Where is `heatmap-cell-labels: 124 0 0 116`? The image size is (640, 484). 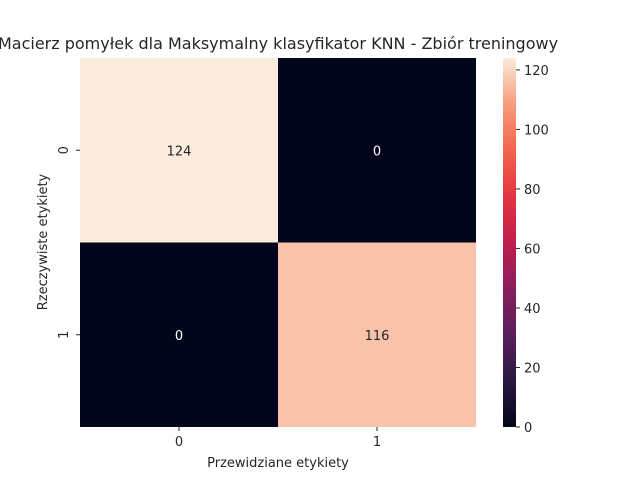
heatmap-cell-labels: 124 0 0 116 is located at coordinates (278, 244).